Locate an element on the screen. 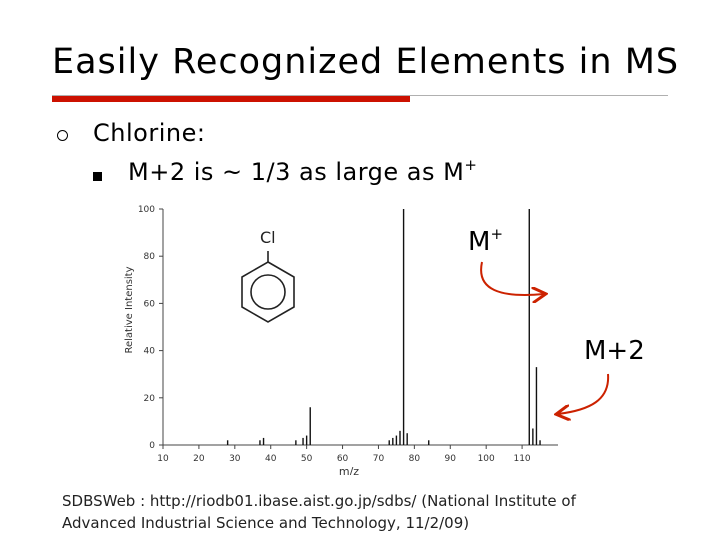 This screenshot has width=720, height=540. y-tick-label: 100 is located at coordinates (146, 210).